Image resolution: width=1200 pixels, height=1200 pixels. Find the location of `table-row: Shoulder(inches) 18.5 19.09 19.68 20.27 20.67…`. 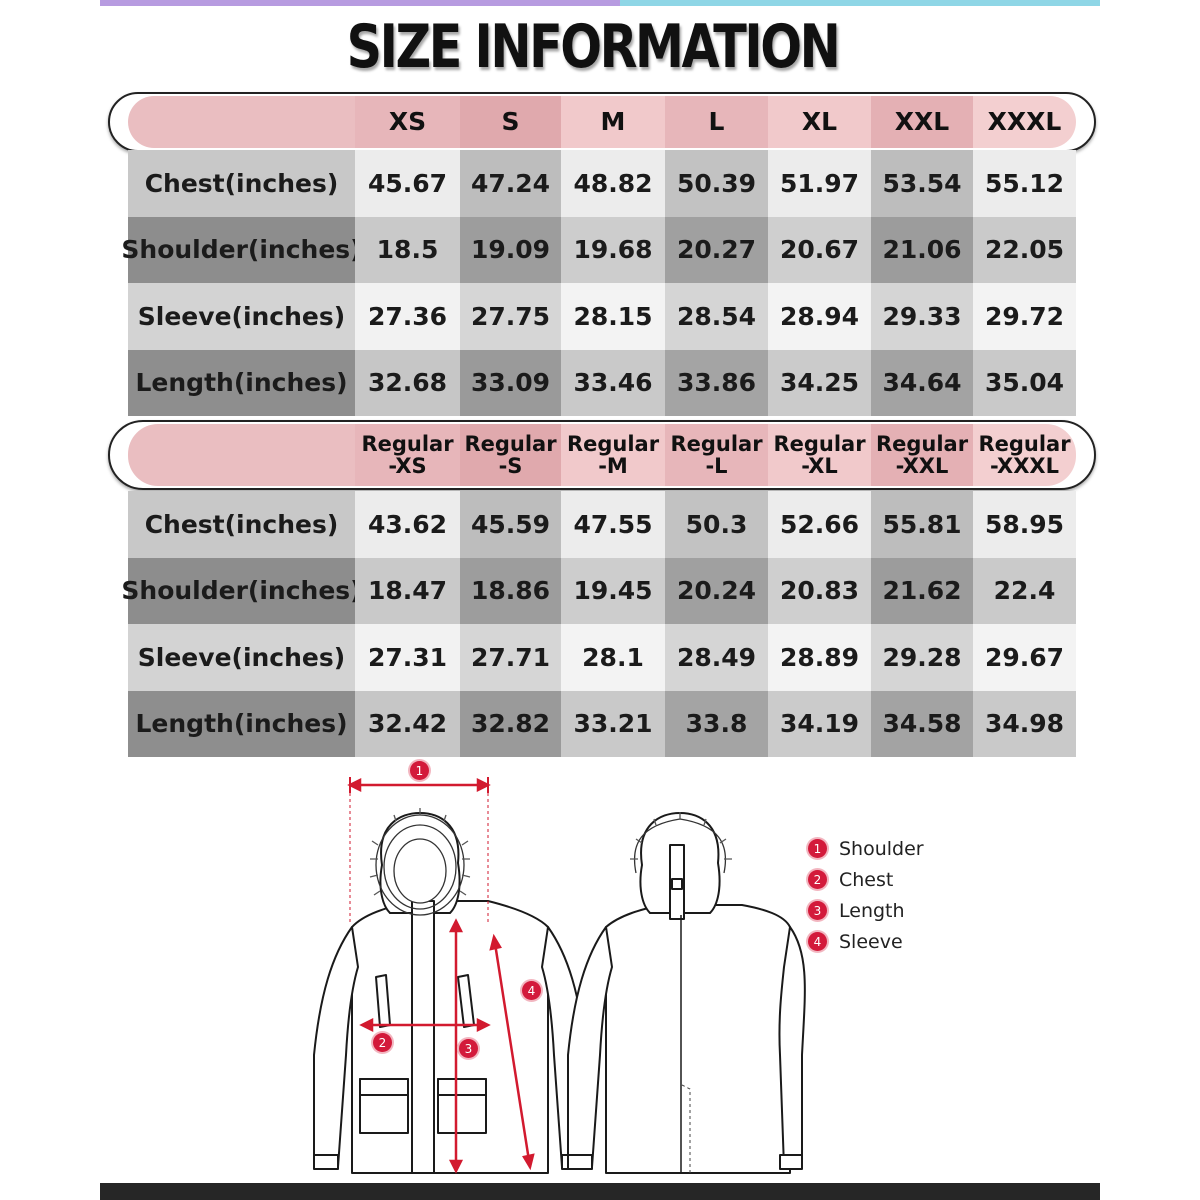

table-row: Shoulder(inches) 18.5 19.09 19.68 20.27 20.67… is located at coordinates (598, 249).